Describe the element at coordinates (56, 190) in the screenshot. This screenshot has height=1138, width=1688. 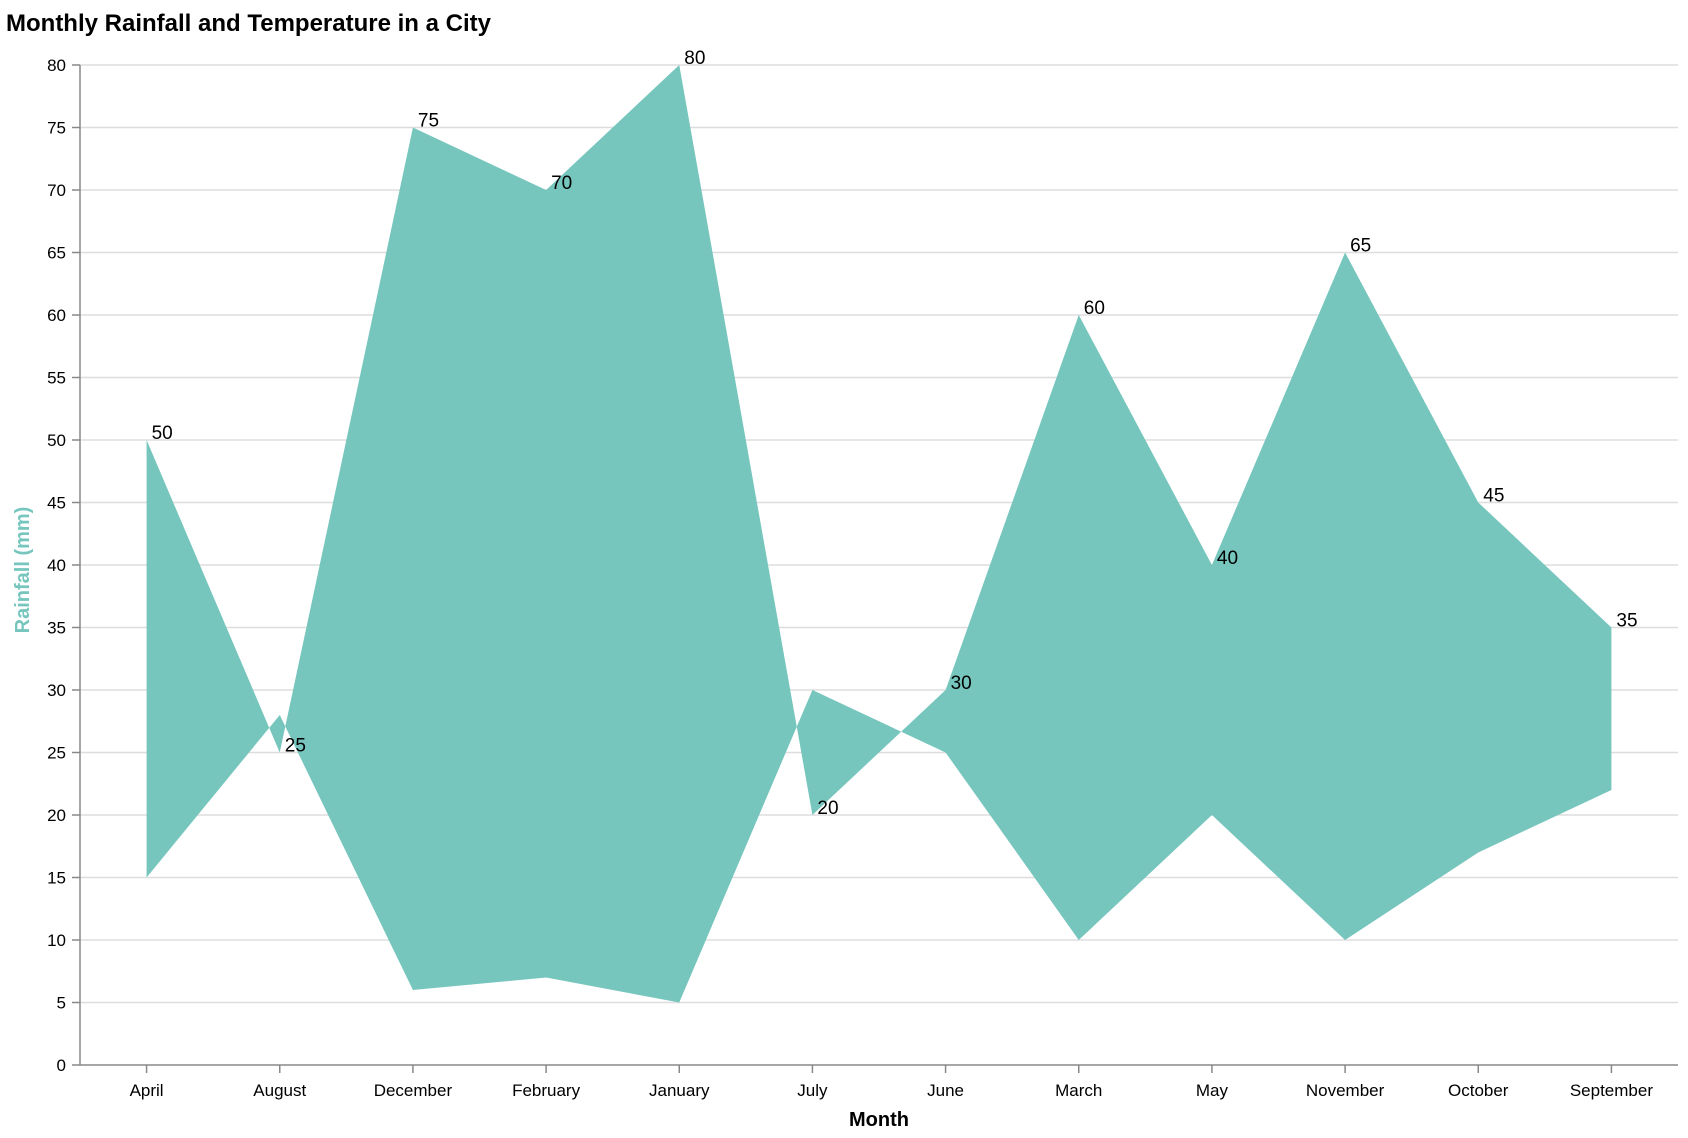
I see `y-tick-label: 70` at that location.